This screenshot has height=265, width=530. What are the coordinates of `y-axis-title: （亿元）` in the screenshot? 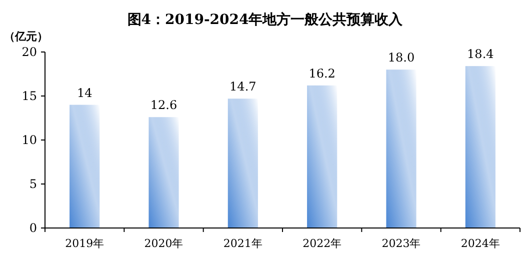 It's located at (26, 36).